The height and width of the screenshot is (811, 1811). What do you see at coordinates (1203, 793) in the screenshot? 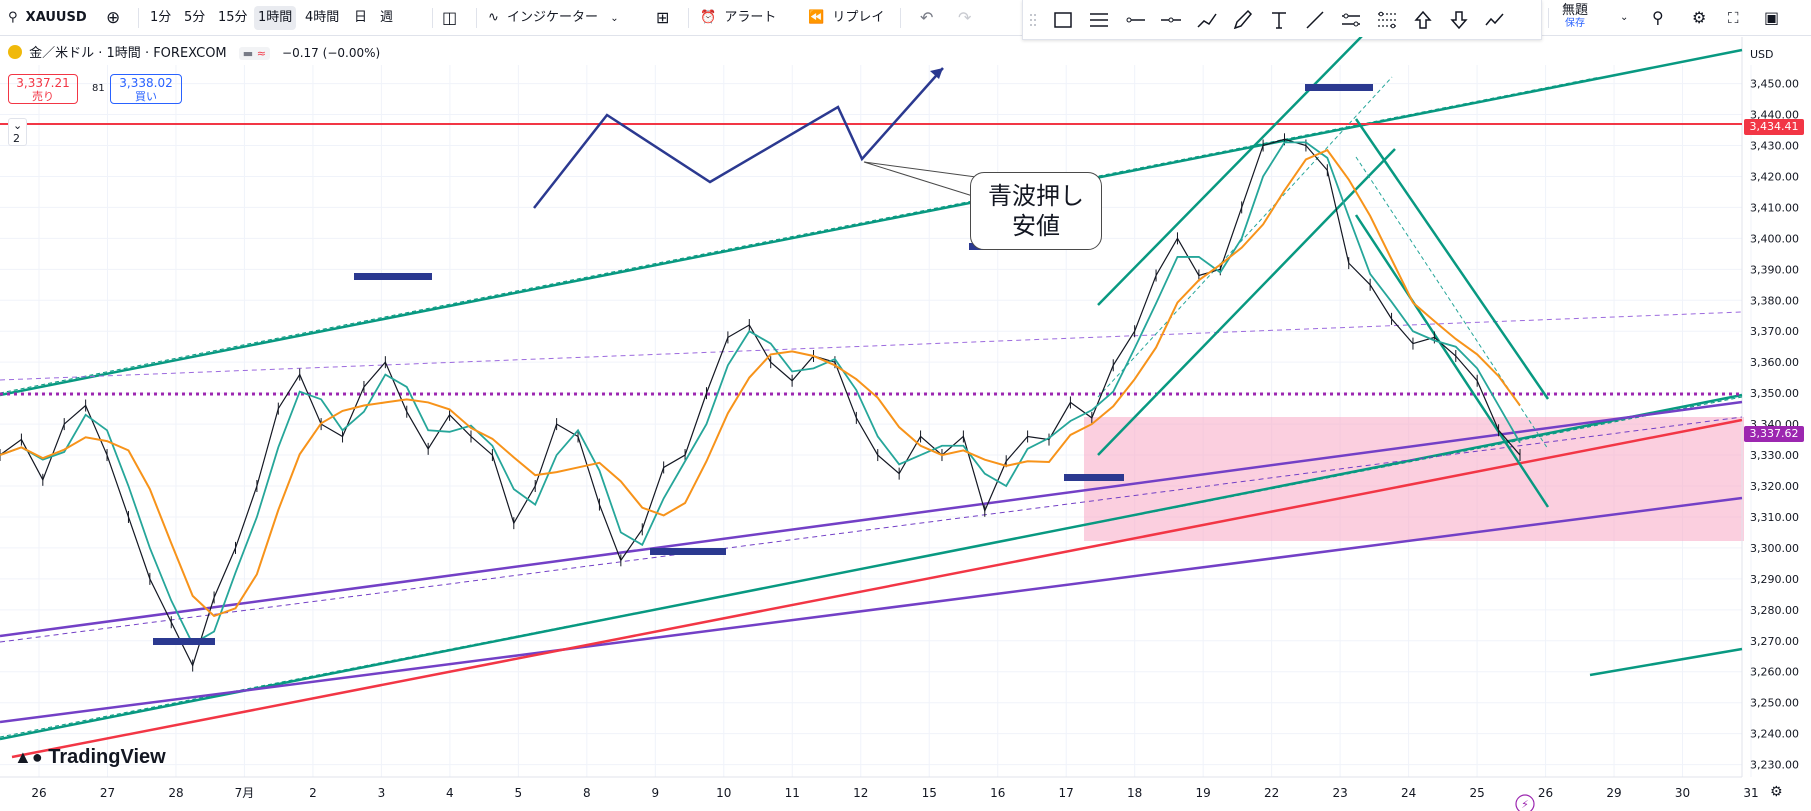
I see `time-tick-label: 19` at bounding box center [1203, 793].